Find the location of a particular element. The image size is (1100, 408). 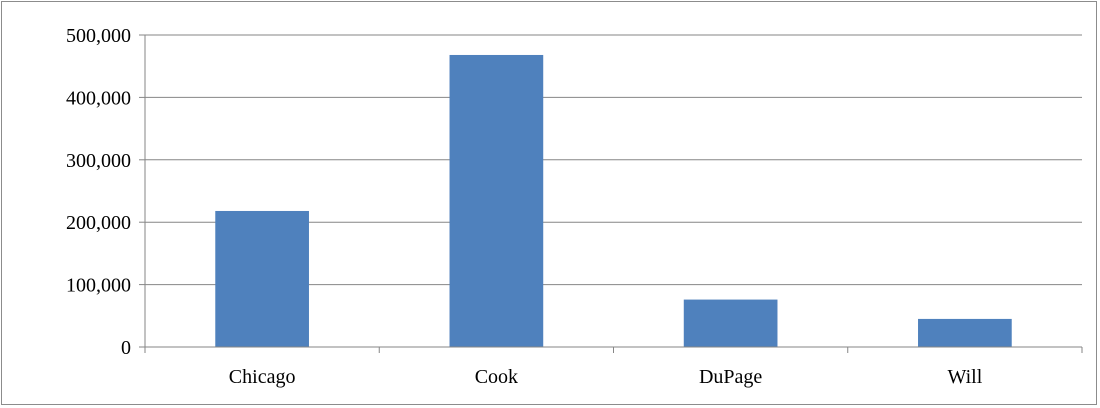

y-tick-labels: 0 100,000 200,000 300,000 400,000 500,000 is located at coordinates (98, 192).